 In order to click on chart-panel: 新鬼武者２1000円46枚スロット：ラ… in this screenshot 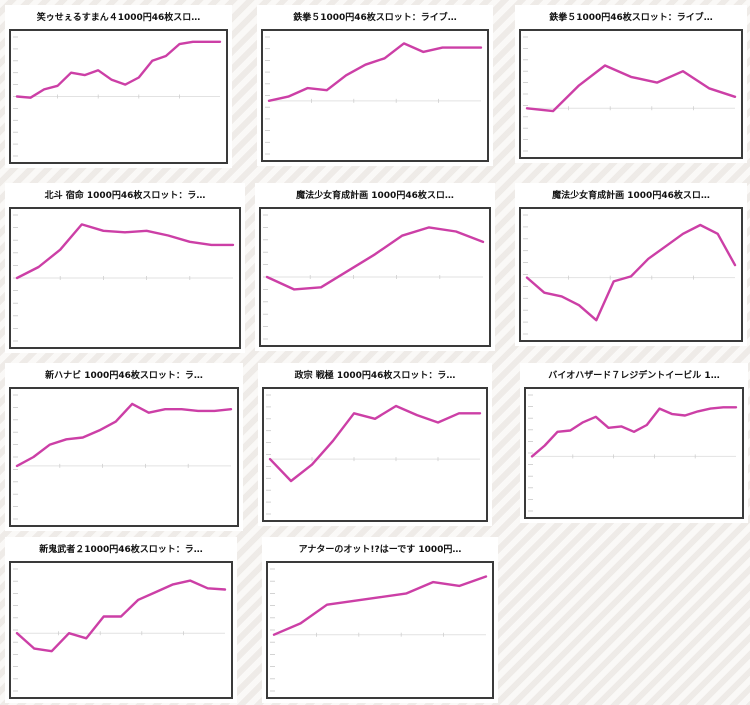, I will do `click(121, 620)`.